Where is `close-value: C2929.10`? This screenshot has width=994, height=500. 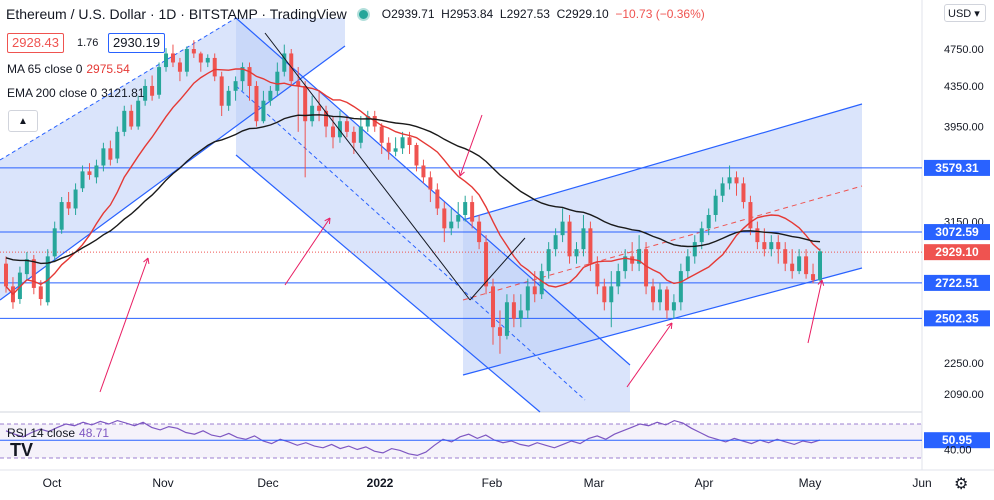
close-value: C2929.10 is located at coordinates (582, 14).